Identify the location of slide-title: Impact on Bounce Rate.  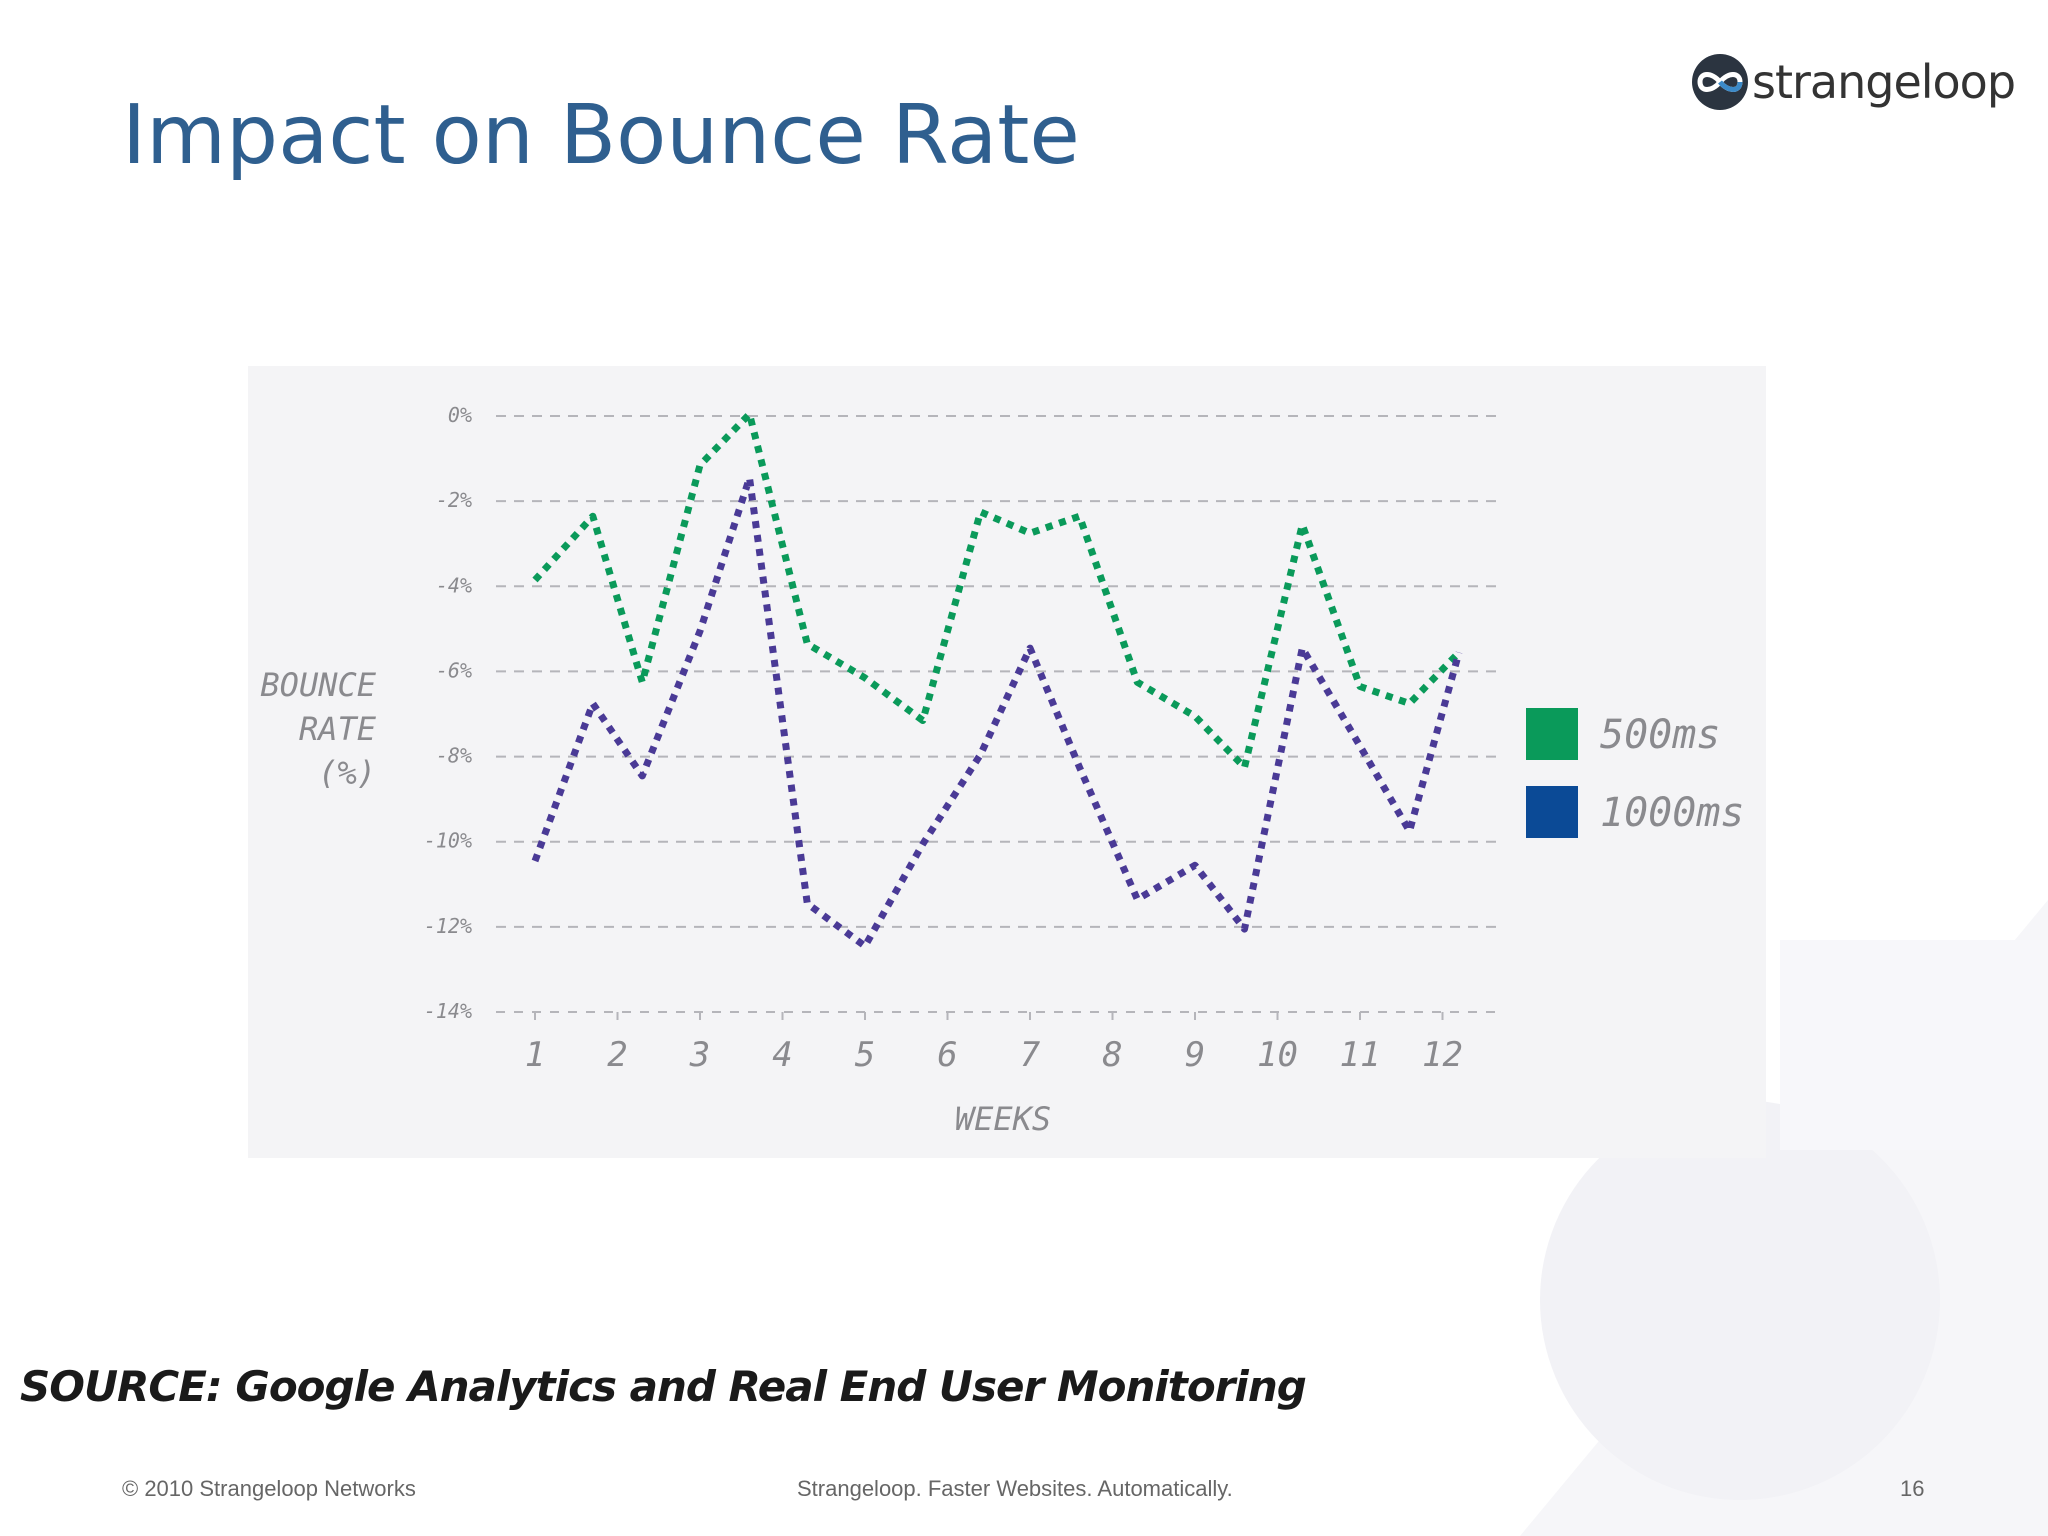
(601, 135).